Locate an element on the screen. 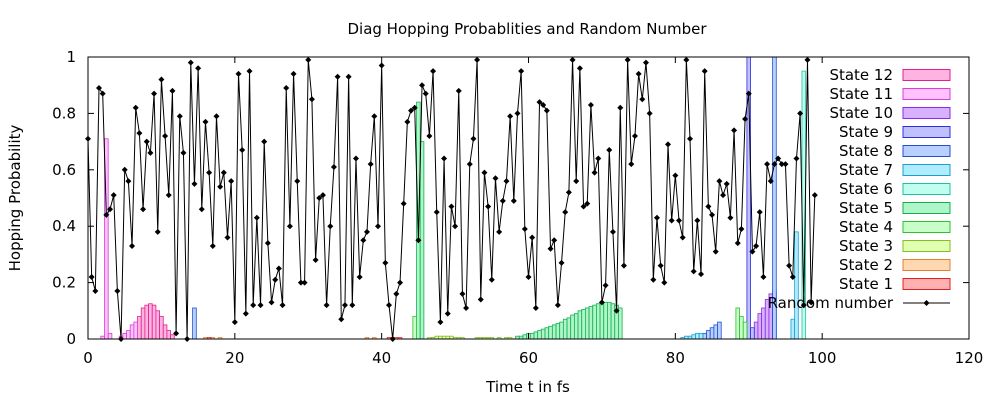 This screenshot has height=400, width=1000. legend-label: State 4 is located at coordinates (866, 227).